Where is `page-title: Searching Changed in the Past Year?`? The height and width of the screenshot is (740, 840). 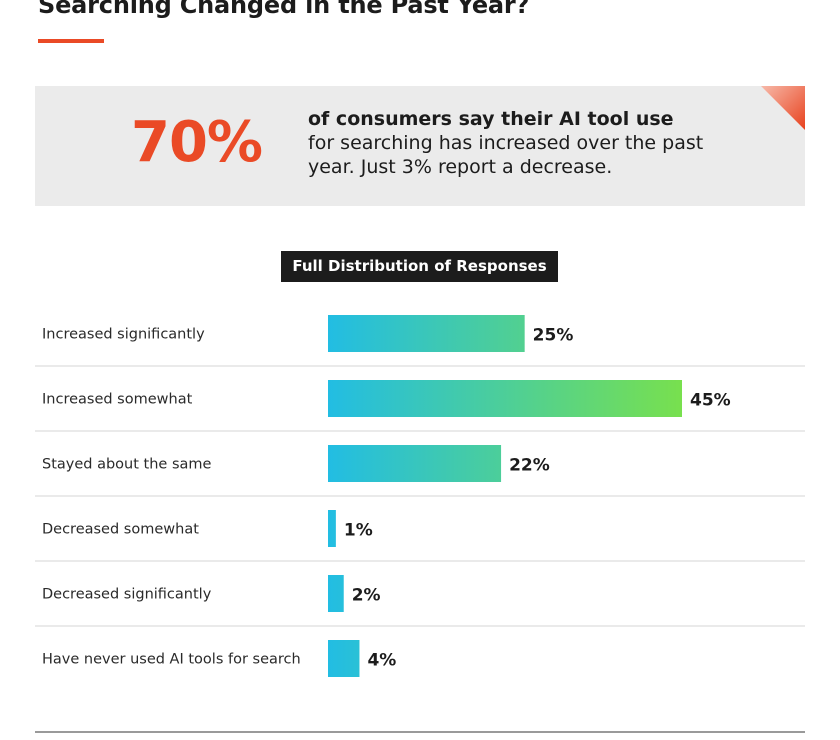
page-title: Searching Changed in the Past Year? is located at coordinates (284, 9).